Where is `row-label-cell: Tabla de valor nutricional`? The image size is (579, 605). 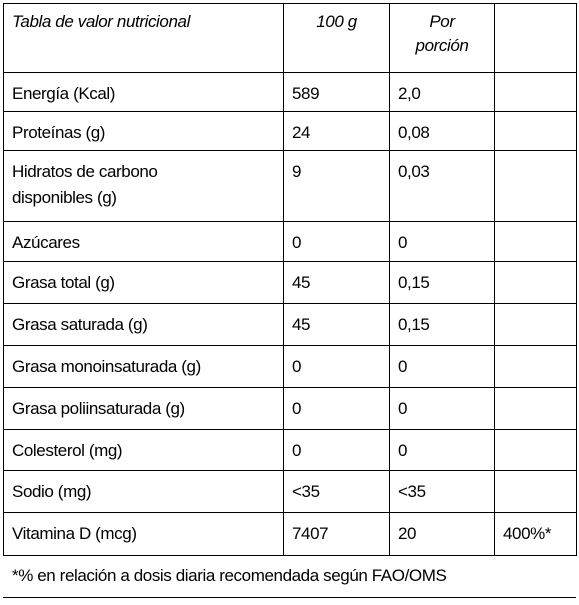
row-label-cell: Tabla de valor nutricional is located at coordinates (143, 38).